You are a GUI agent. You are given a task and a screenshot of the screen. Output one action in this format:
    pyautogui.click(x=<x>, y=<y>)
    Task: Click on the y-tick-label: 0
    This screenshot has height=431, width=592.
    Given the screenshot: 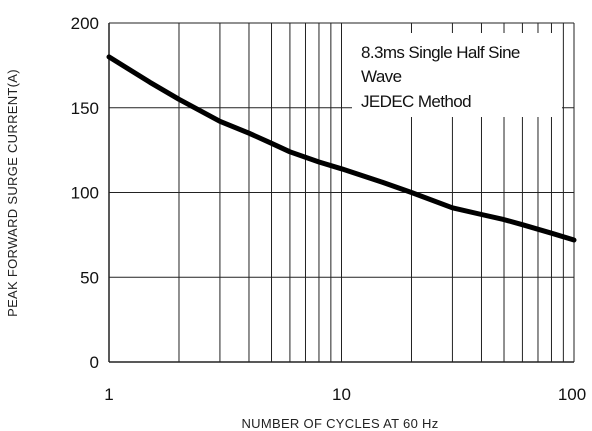 What is the action you would take?
    pyautogui.click(x=94, y=362)
    